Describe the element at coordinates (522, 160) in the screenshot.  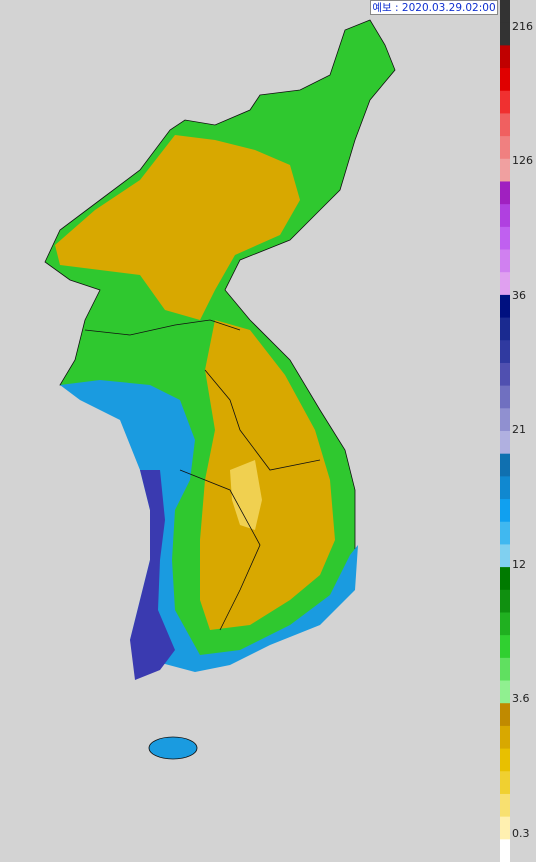
I see `legend-label: 126` at that location.